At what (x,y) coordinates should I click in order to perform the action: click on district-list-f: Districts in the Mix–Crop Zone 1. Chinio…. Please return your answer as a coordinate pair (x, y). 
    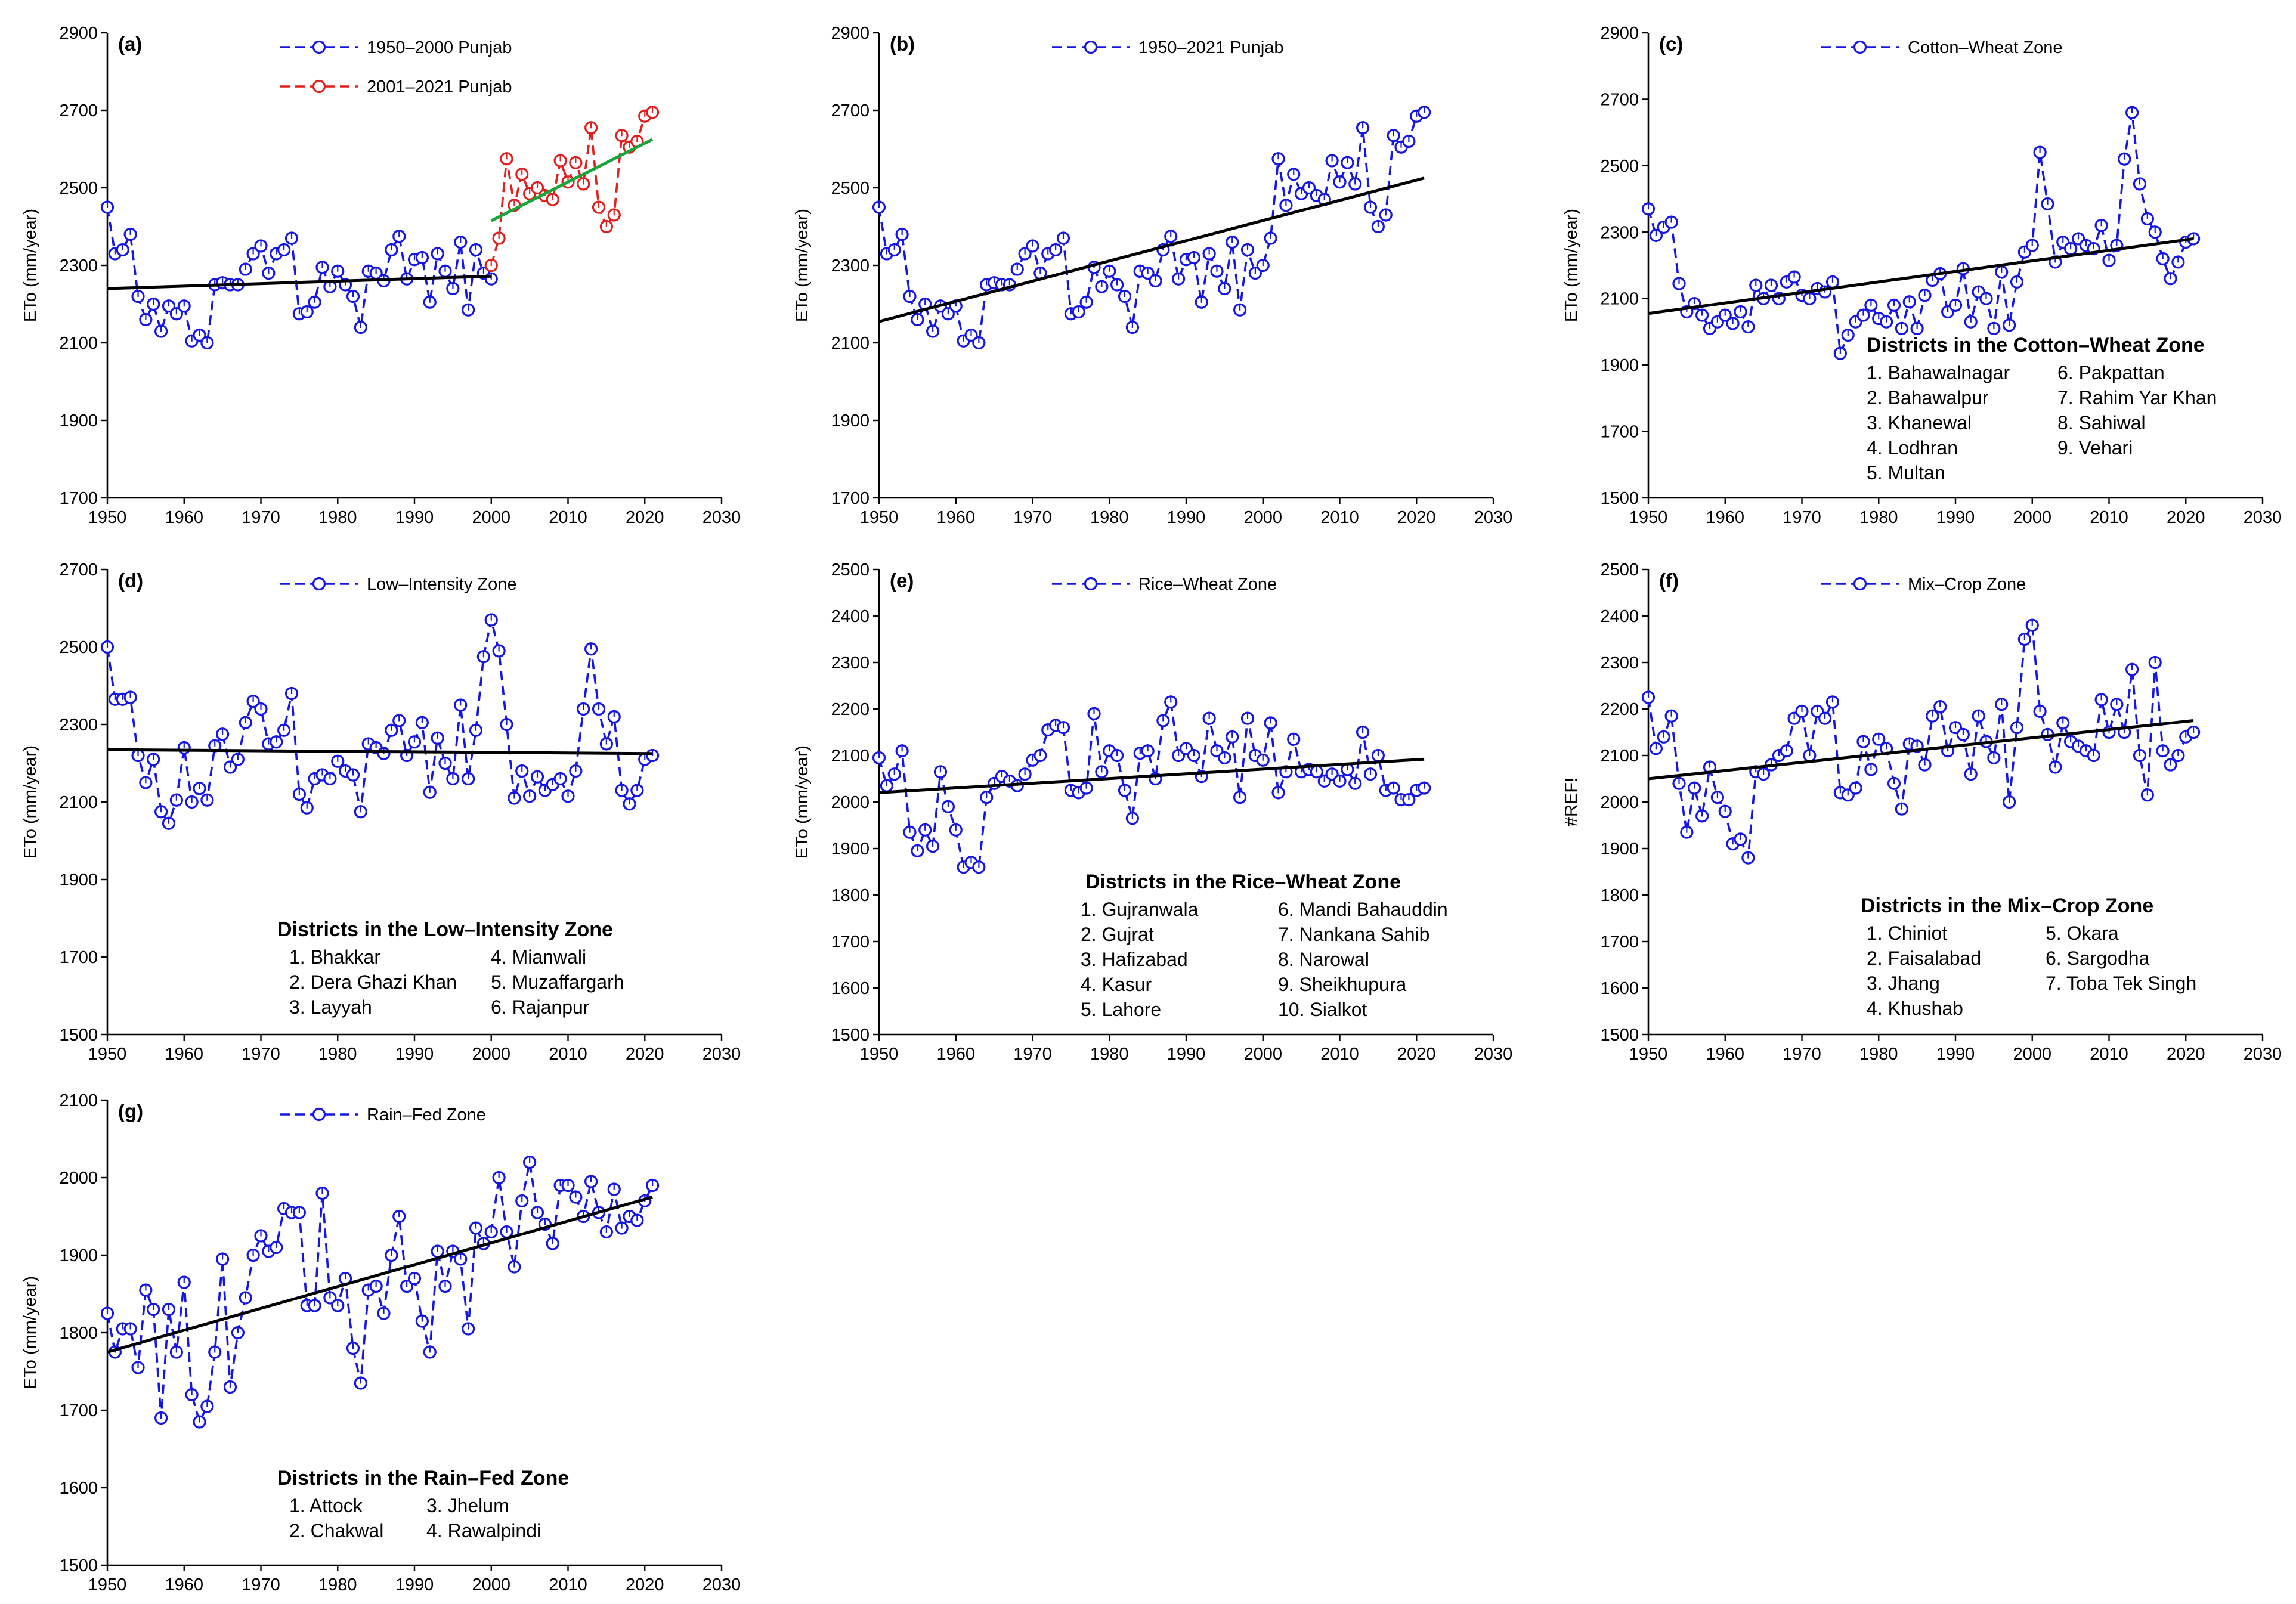
    Looking at the image, I should click on (2028, 956).